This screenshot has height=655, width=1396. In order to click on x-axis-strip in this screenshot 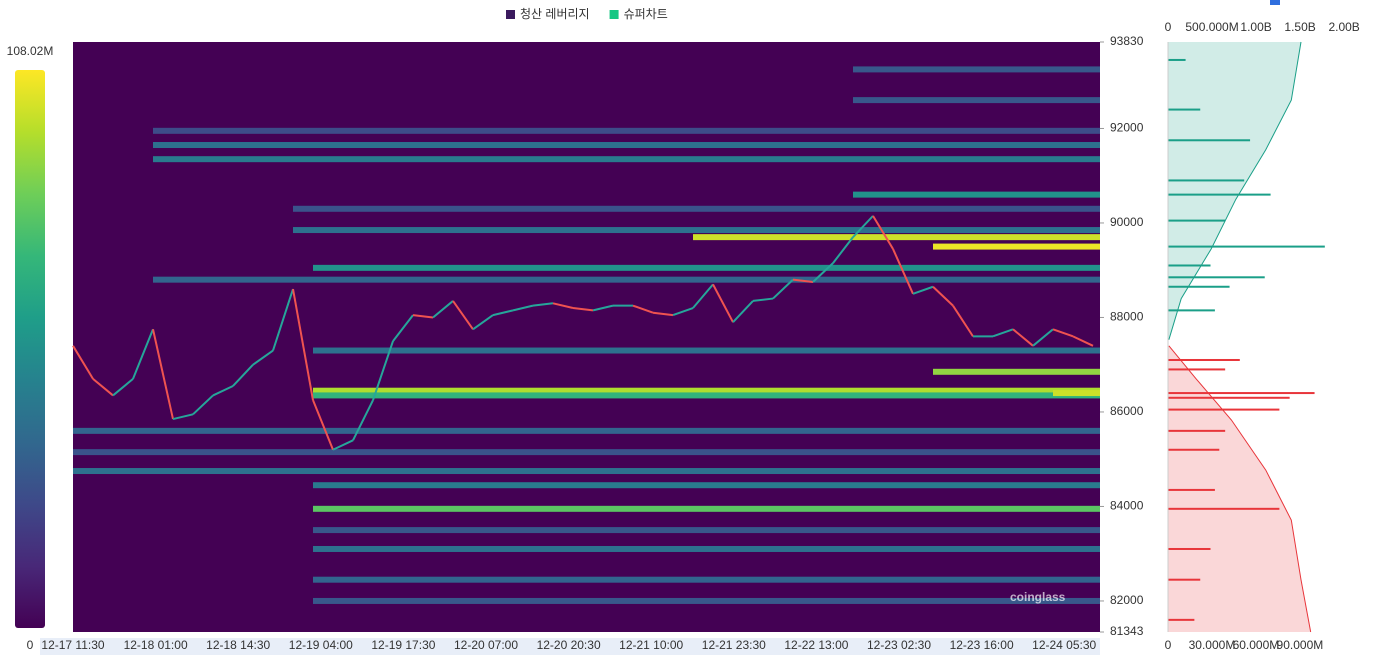, I will do `click(570, 646)`.